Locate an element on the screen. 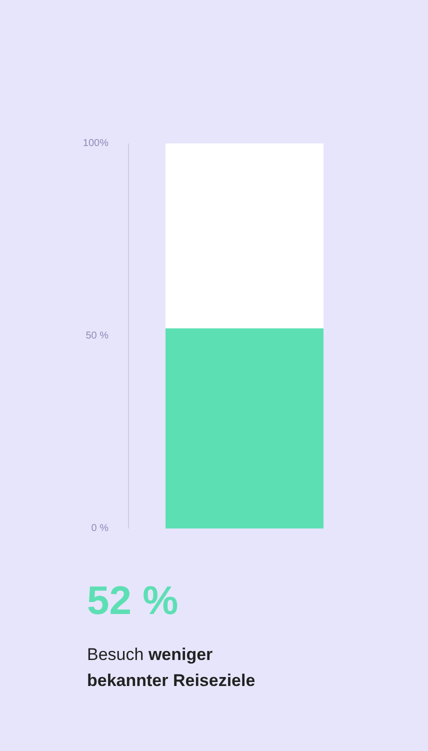  text: Besuch weniger bekannter Reiseziele is located at coordinates (171, 668).